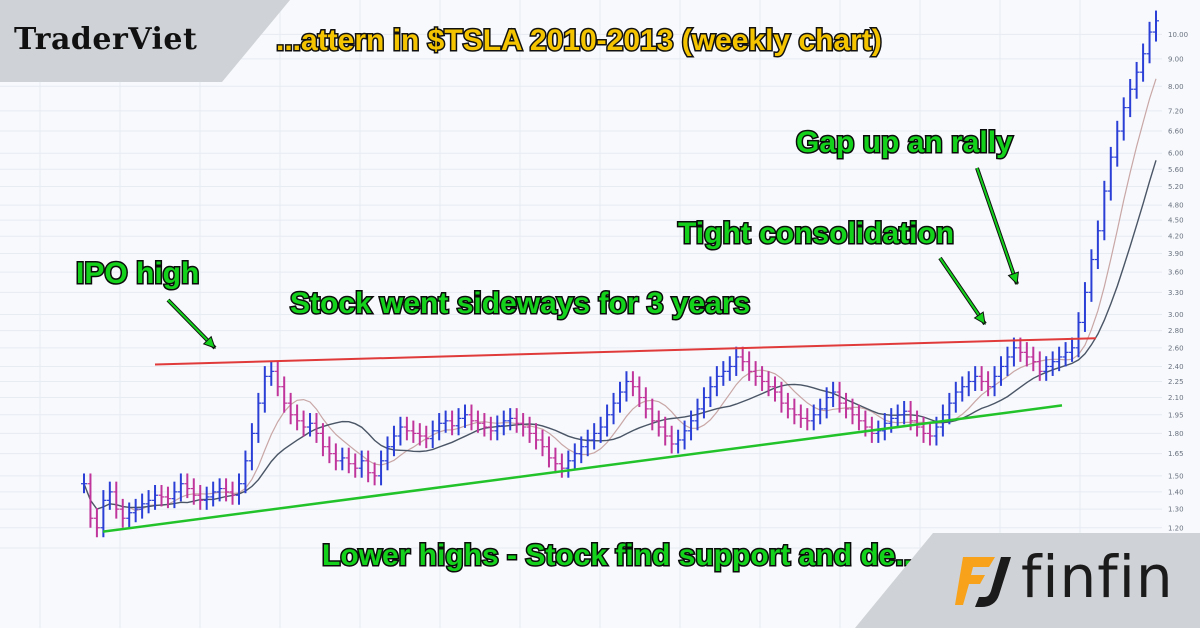  What do you see at coordinates (1097, 577) in the screenshot?
I see `finfin-wordmark: finfin` at bounding box center [1097, 577].